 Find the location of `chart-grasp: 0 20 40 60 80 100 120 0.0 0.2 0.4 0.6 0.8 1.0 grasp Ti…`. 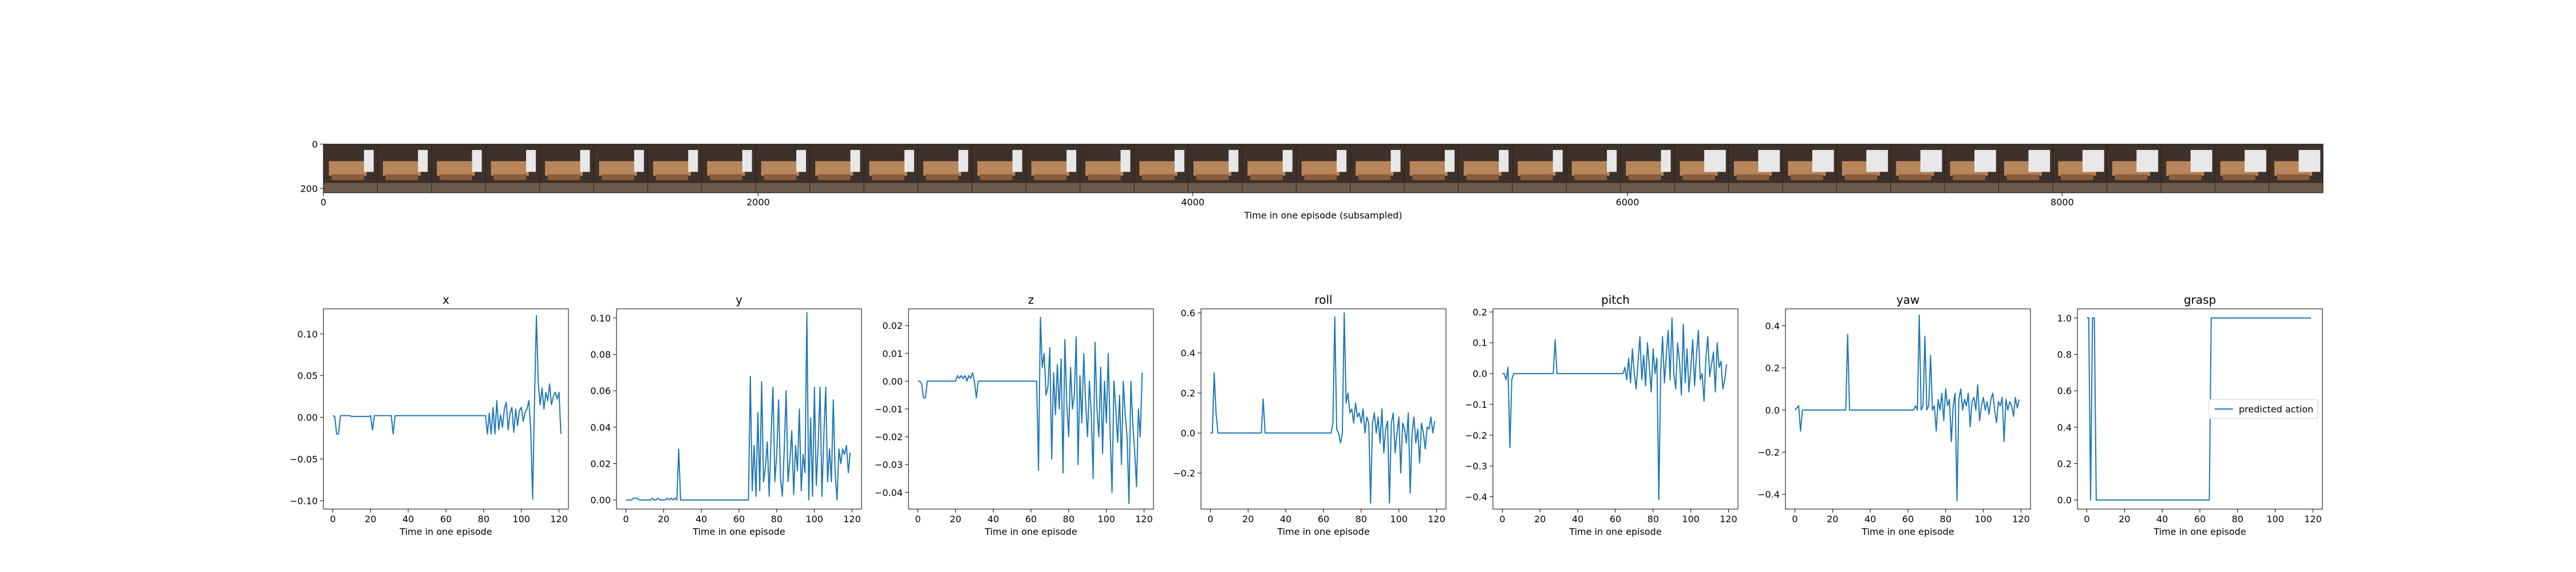

chart-grasp: 0 20 40 60 80 100 120 0.0 0.2 0.4 0.6 0.8 1.0 grasp Ti… is located at coordinates (2190, 415).